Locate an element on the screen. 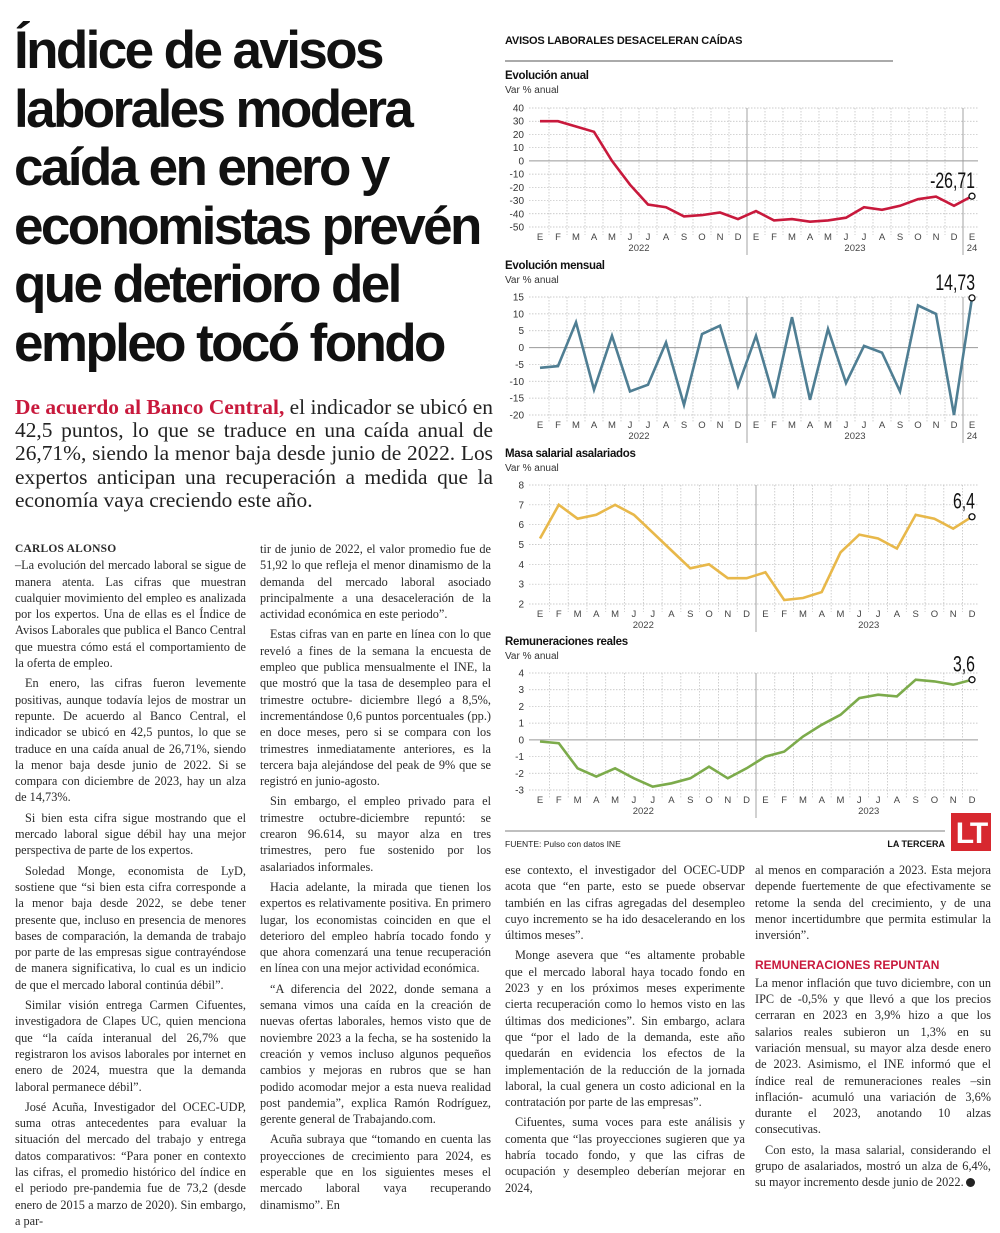  y-tick-label: -1 is located at coordinates (519, 757).